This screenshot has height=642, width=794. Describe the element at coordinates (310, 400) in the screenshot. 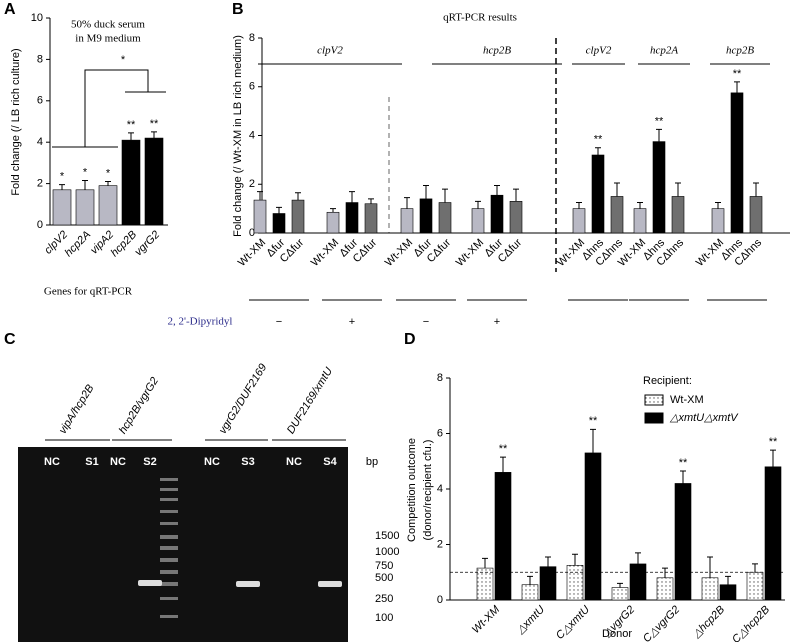

I see `primer-label: DUF2169/xmtU` at that location.